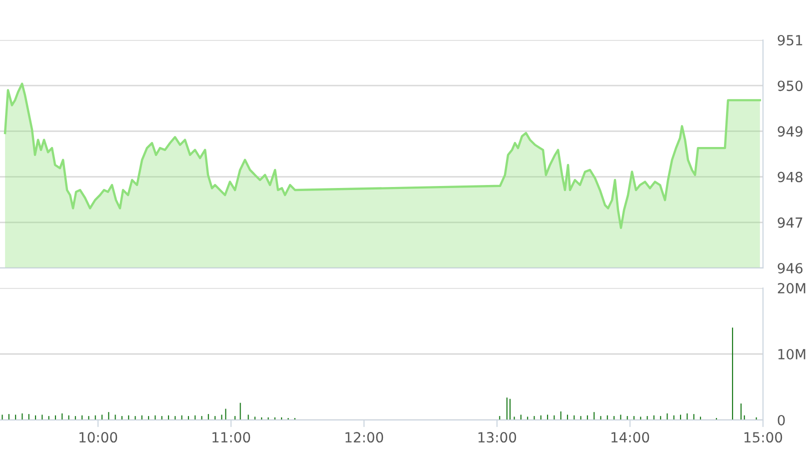  What do you see at coordinates (99, 437) in the screenshot?
I see `x-tick-label: 10:00` at bounding box center [99, 437].